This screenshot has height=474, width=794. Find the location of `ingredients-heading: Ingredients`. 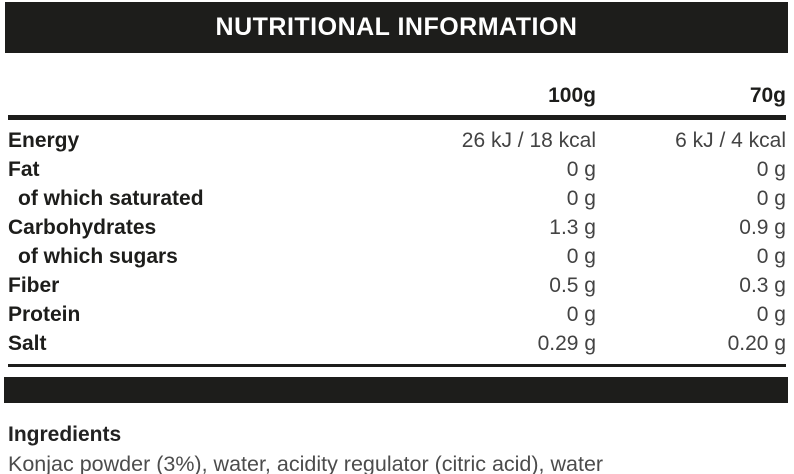

ingredients-heading: Ingredients is located at coordinates (65, 434).